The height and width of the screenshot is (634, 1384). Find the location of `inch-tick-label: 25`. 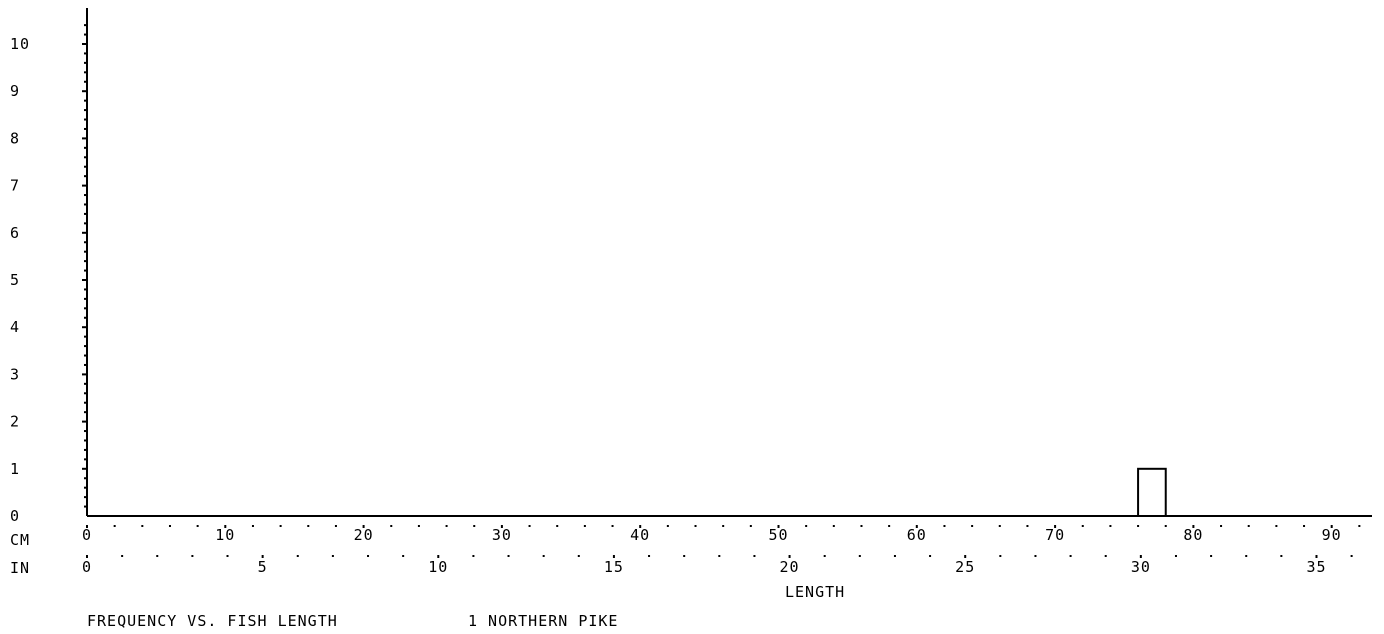

inch-tick-label: 25 is located at coordinates (965, 567).